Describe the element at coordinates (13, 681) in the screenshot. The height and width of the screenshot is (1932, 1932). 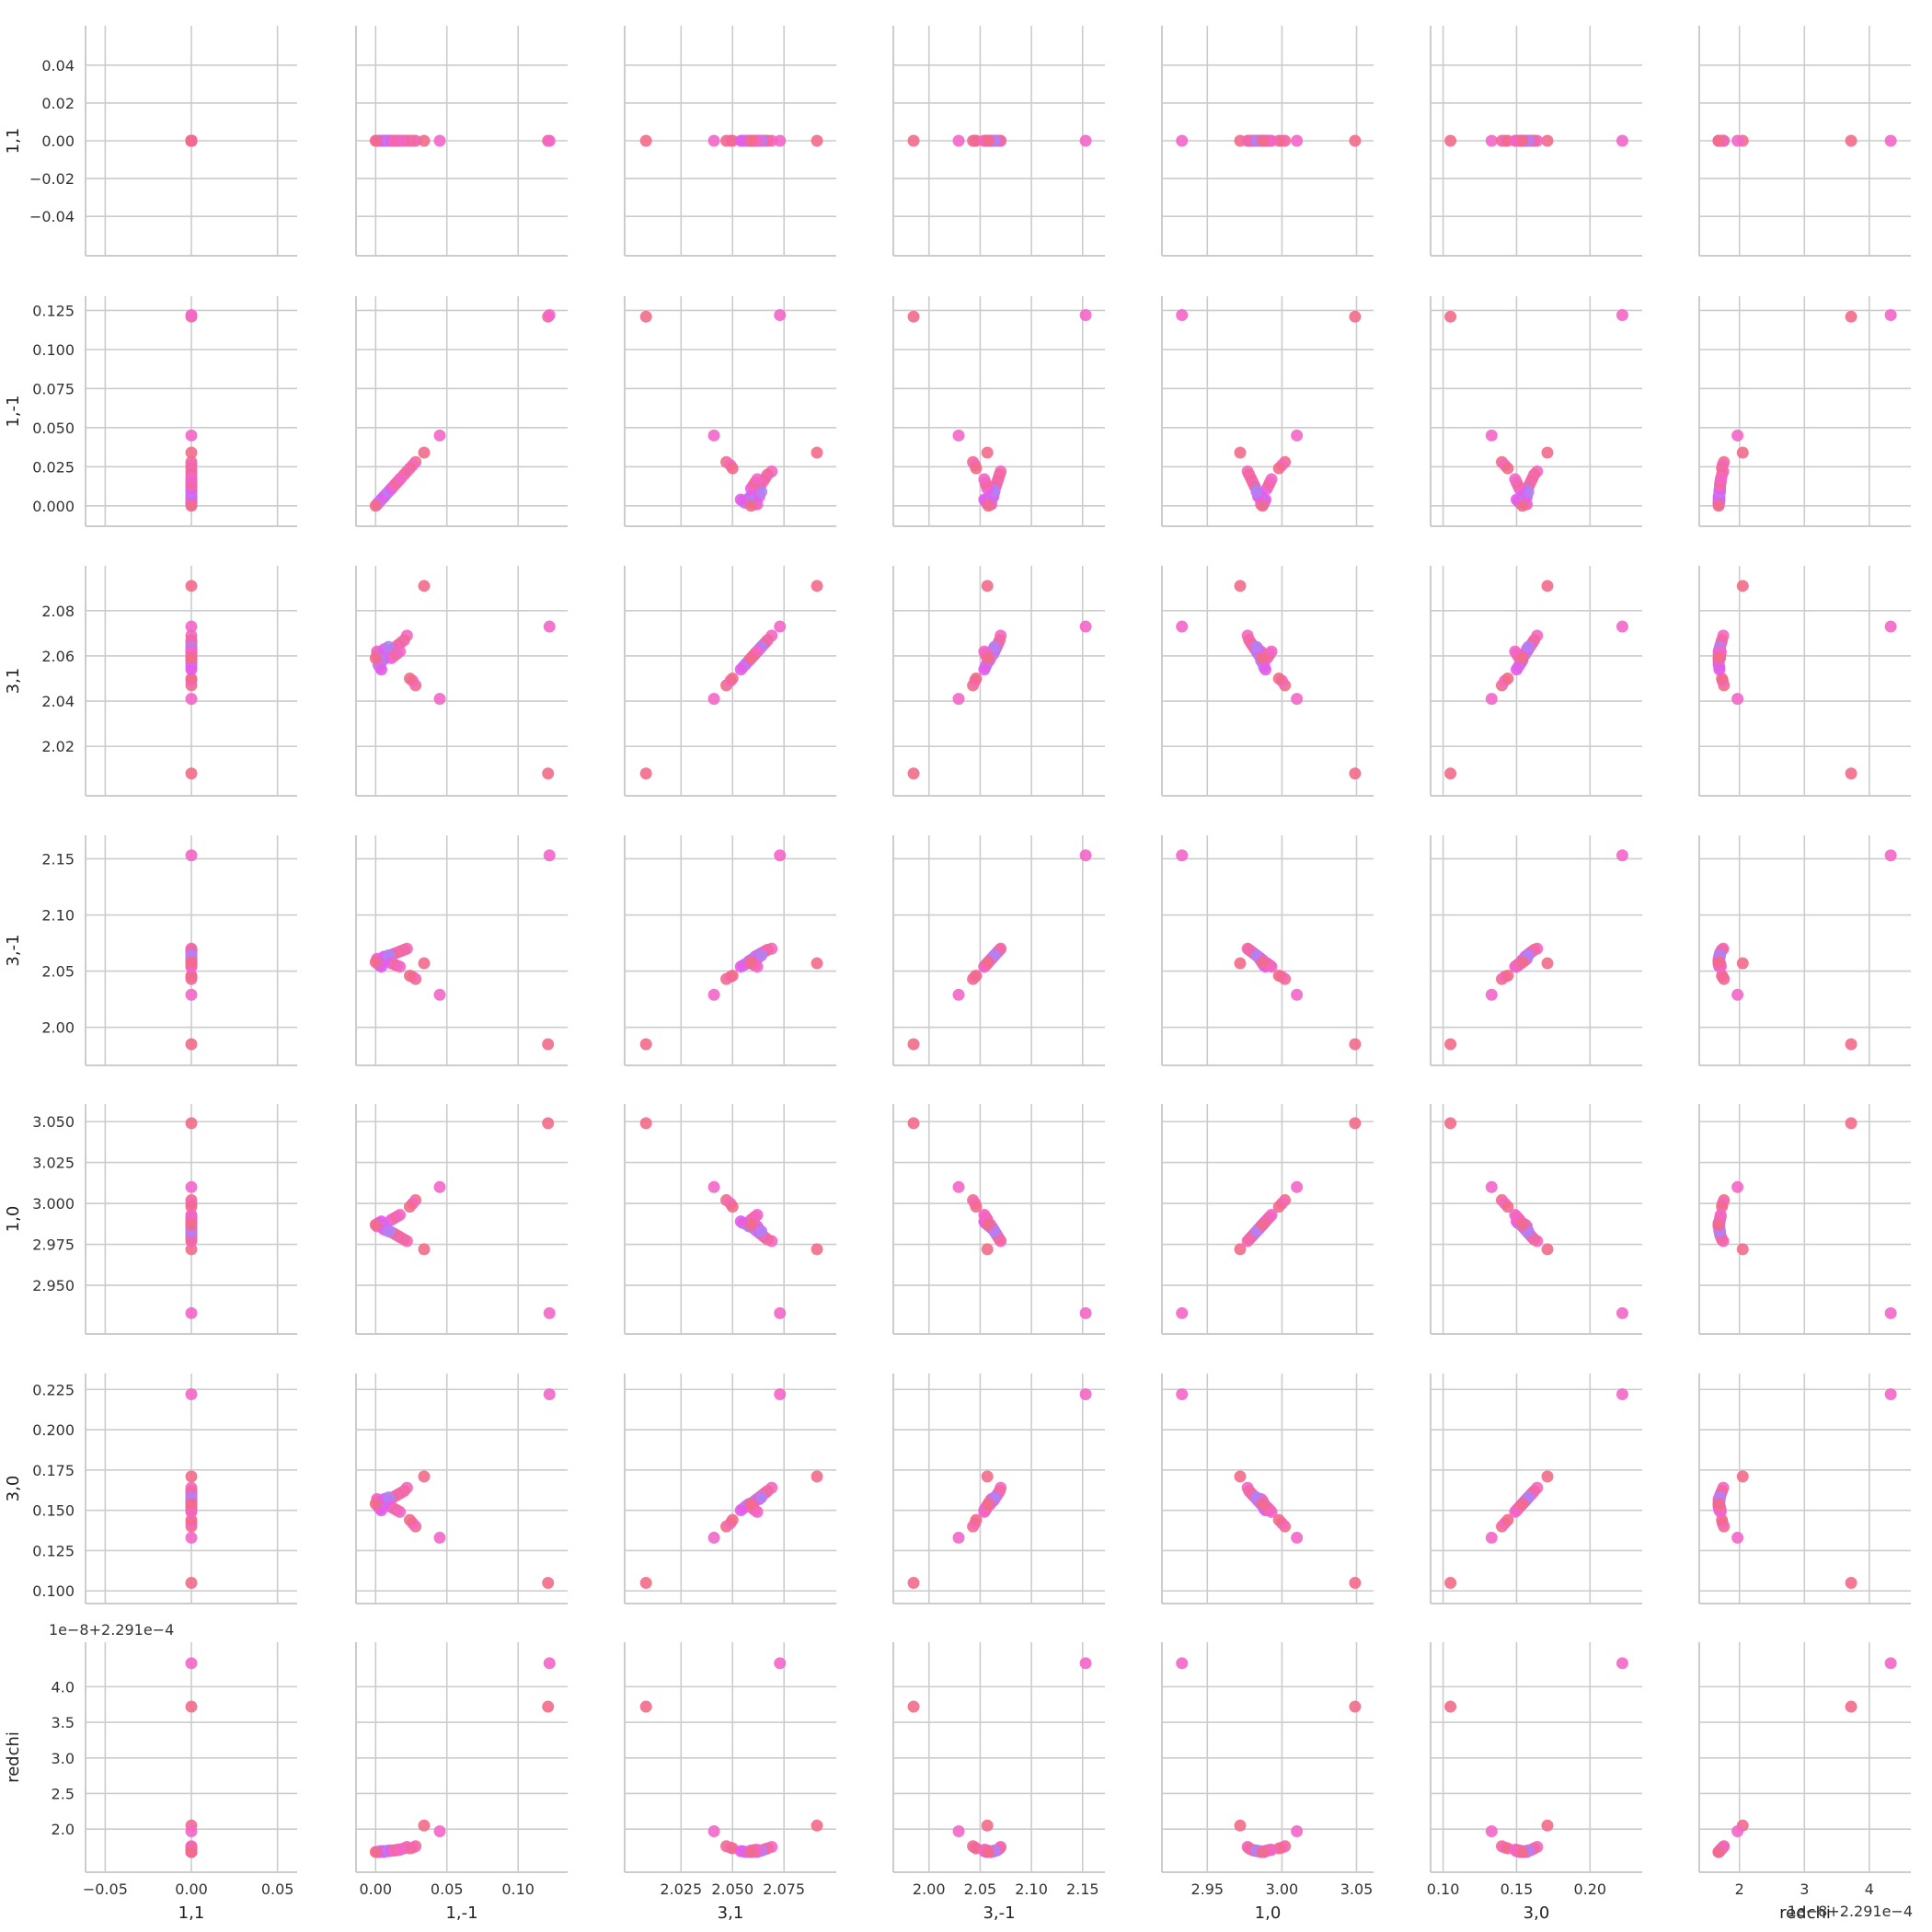
I see `y-axis-label: 3,1` at that location.